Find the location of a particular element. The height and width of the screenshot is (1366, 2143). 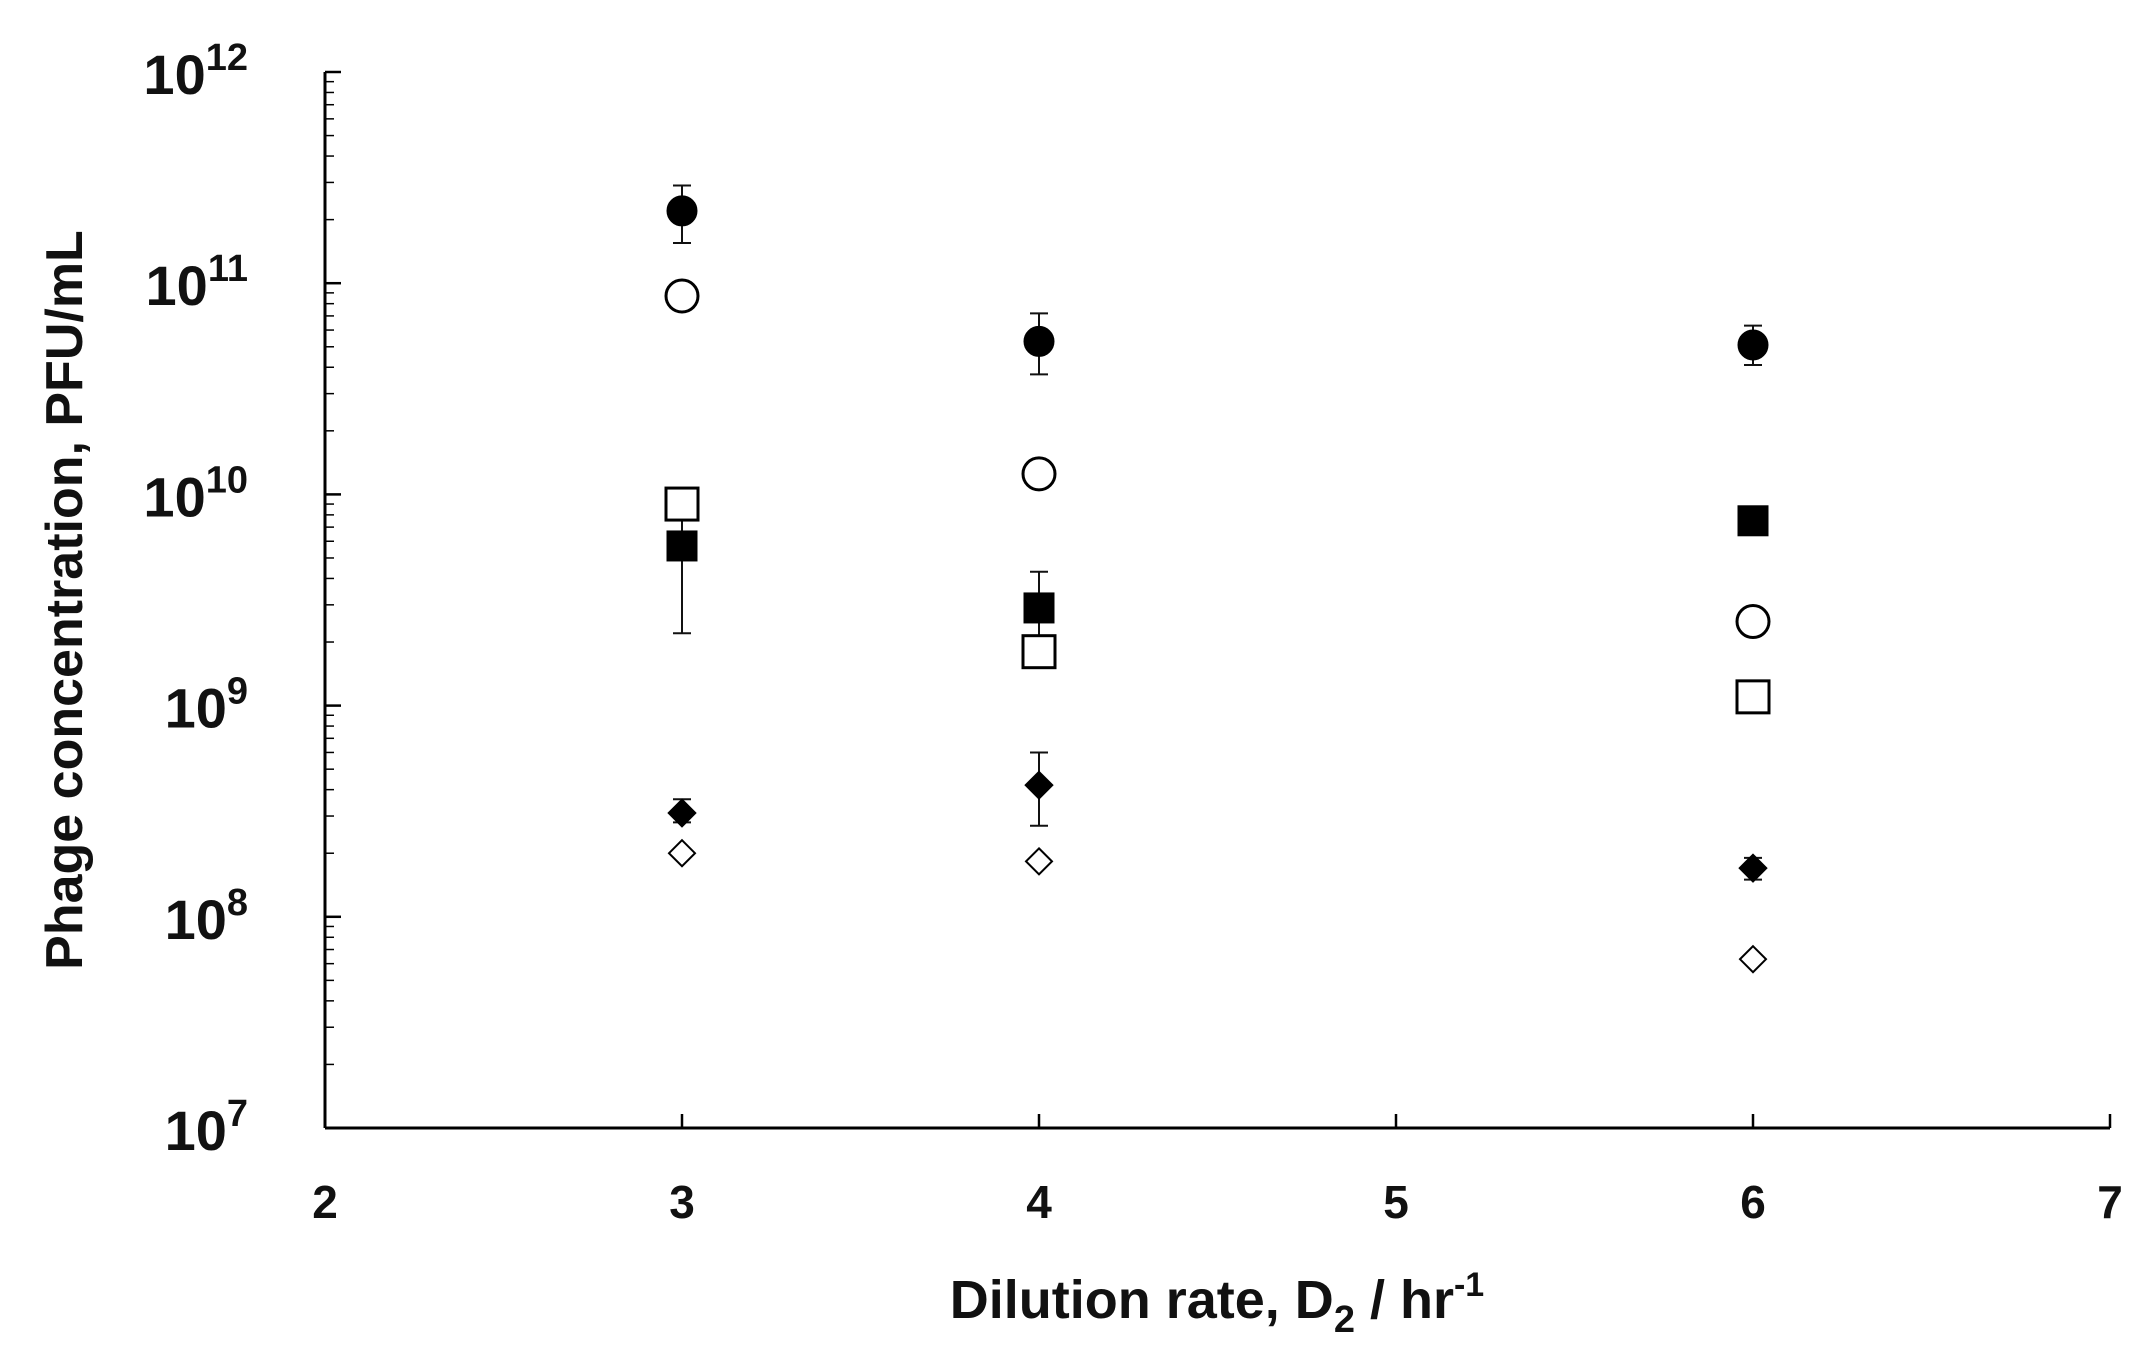

y-tick-label: 10⁷ is located at coordinates (206, 1127).